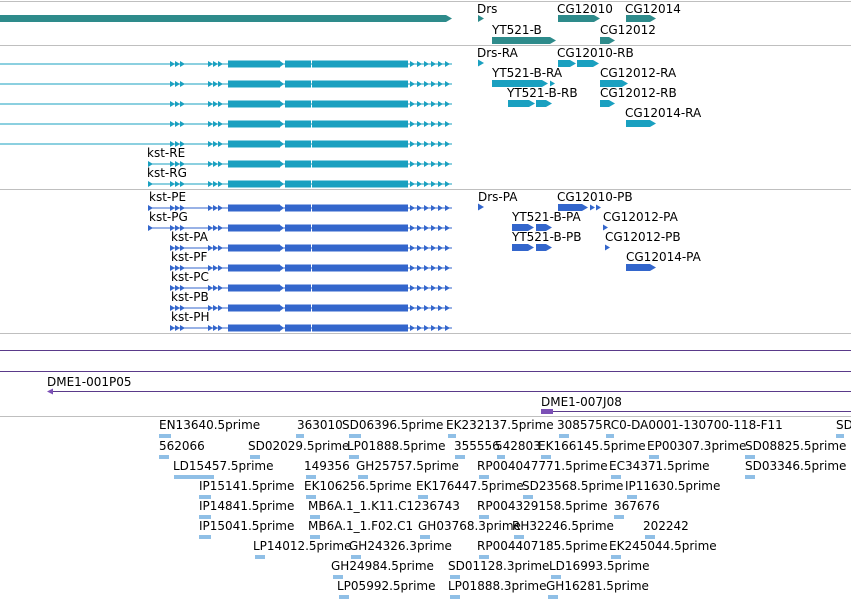  I want to click on mrna-yt521b-rb, so click(544, 103).